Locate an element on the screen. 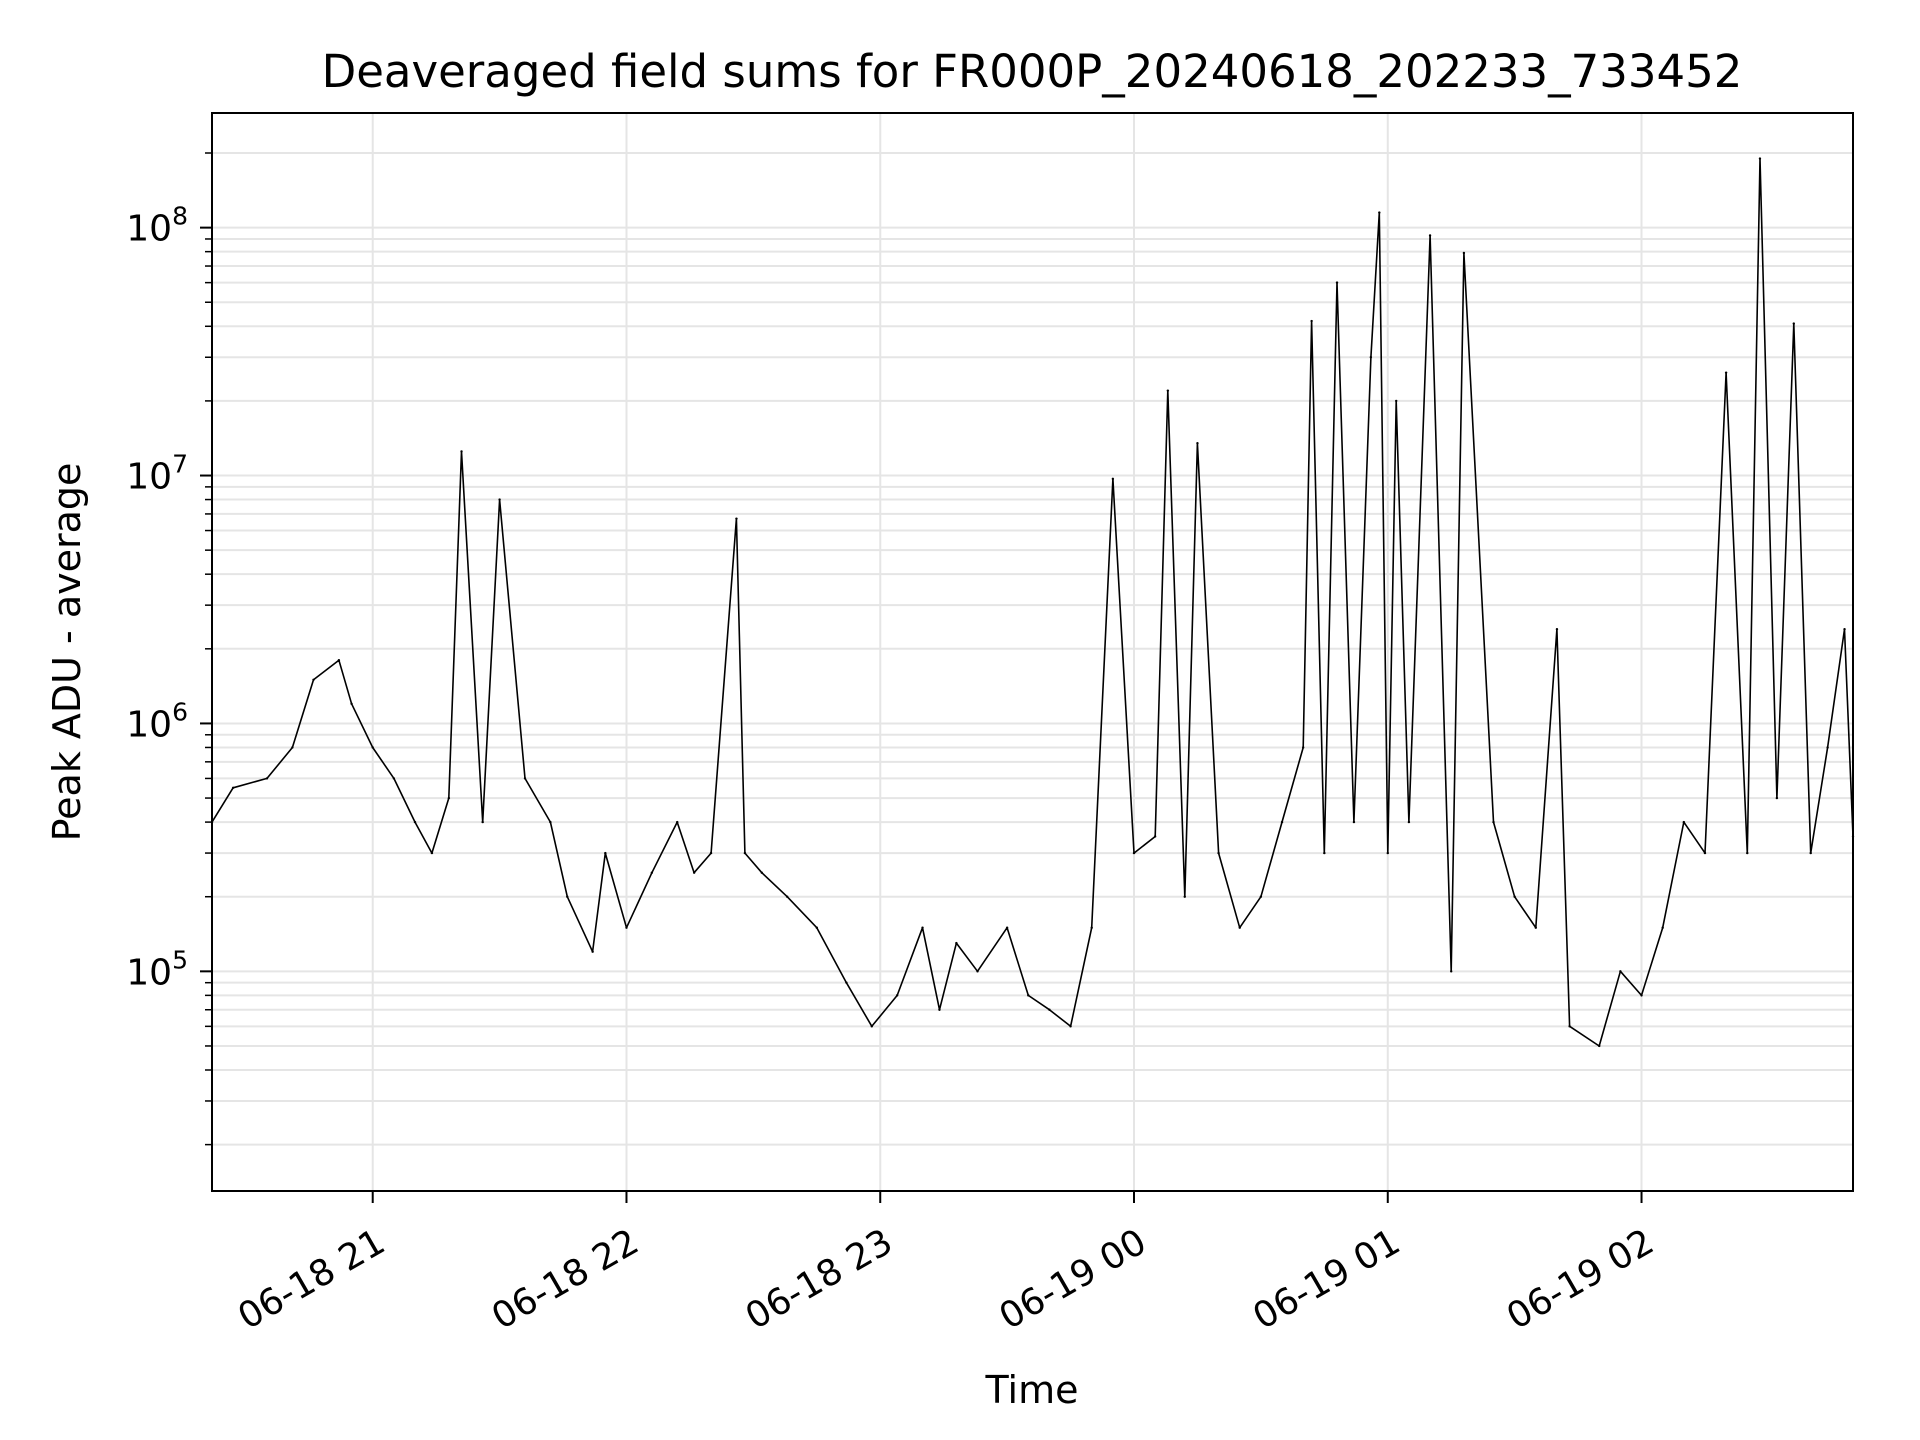 This screenshot has height=1440, width=1920. y-tick-label-exponent: 8 is located at coordinates (180, 216).